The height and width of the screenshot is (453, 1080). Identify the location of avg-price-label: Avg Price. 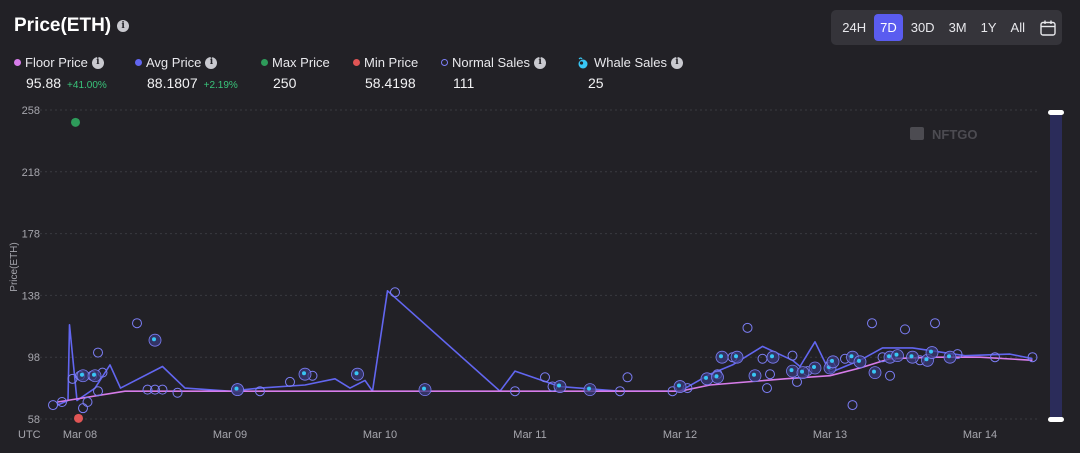
(174, 62).